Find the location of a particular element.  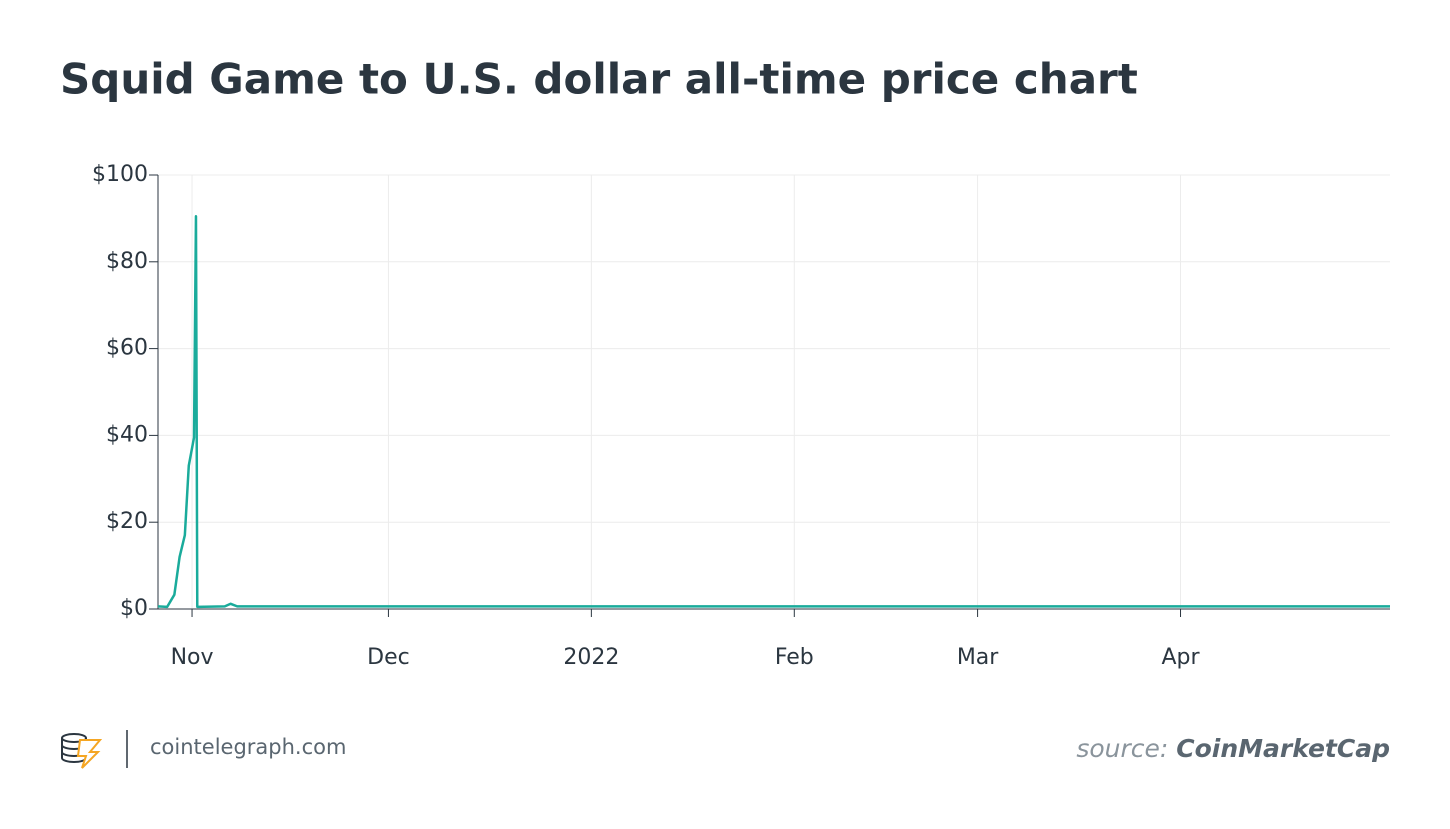

x-tick-label: Feb is located at coordinates (794, 657).